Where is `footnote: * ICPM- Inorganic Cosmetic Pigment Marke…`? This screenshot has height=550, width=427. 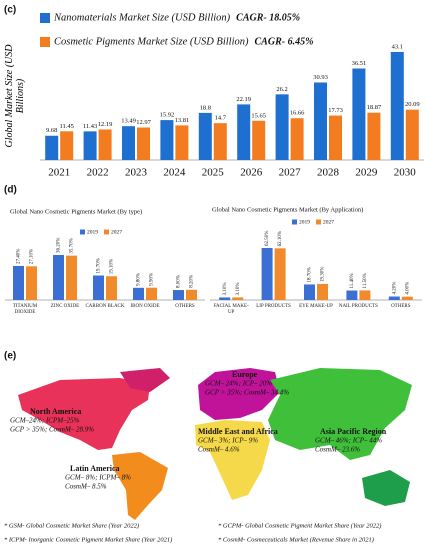 footnote: * ICPM- Inorganic Cosmetic Pigment Marke… is located at coordinates (88, 539).